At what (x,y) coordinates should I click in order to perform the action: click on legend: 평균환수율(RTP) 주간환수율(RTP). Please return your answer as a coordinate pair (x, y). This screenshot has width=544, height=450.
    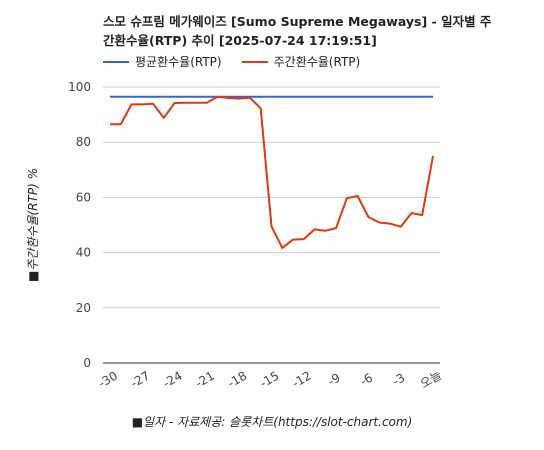
    Looking at the image, I should click on (231, 61).